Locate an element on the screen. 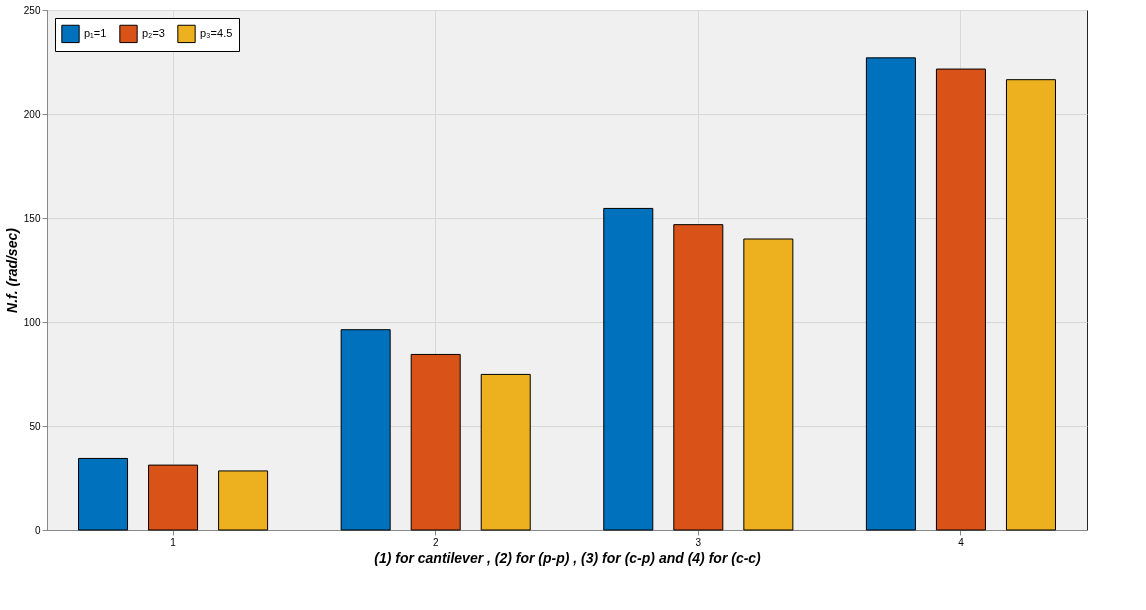 Image resolution: width=1146 pixels, height=610 pixels. y-tick-label: 50 is located at coordinates (35, 426).